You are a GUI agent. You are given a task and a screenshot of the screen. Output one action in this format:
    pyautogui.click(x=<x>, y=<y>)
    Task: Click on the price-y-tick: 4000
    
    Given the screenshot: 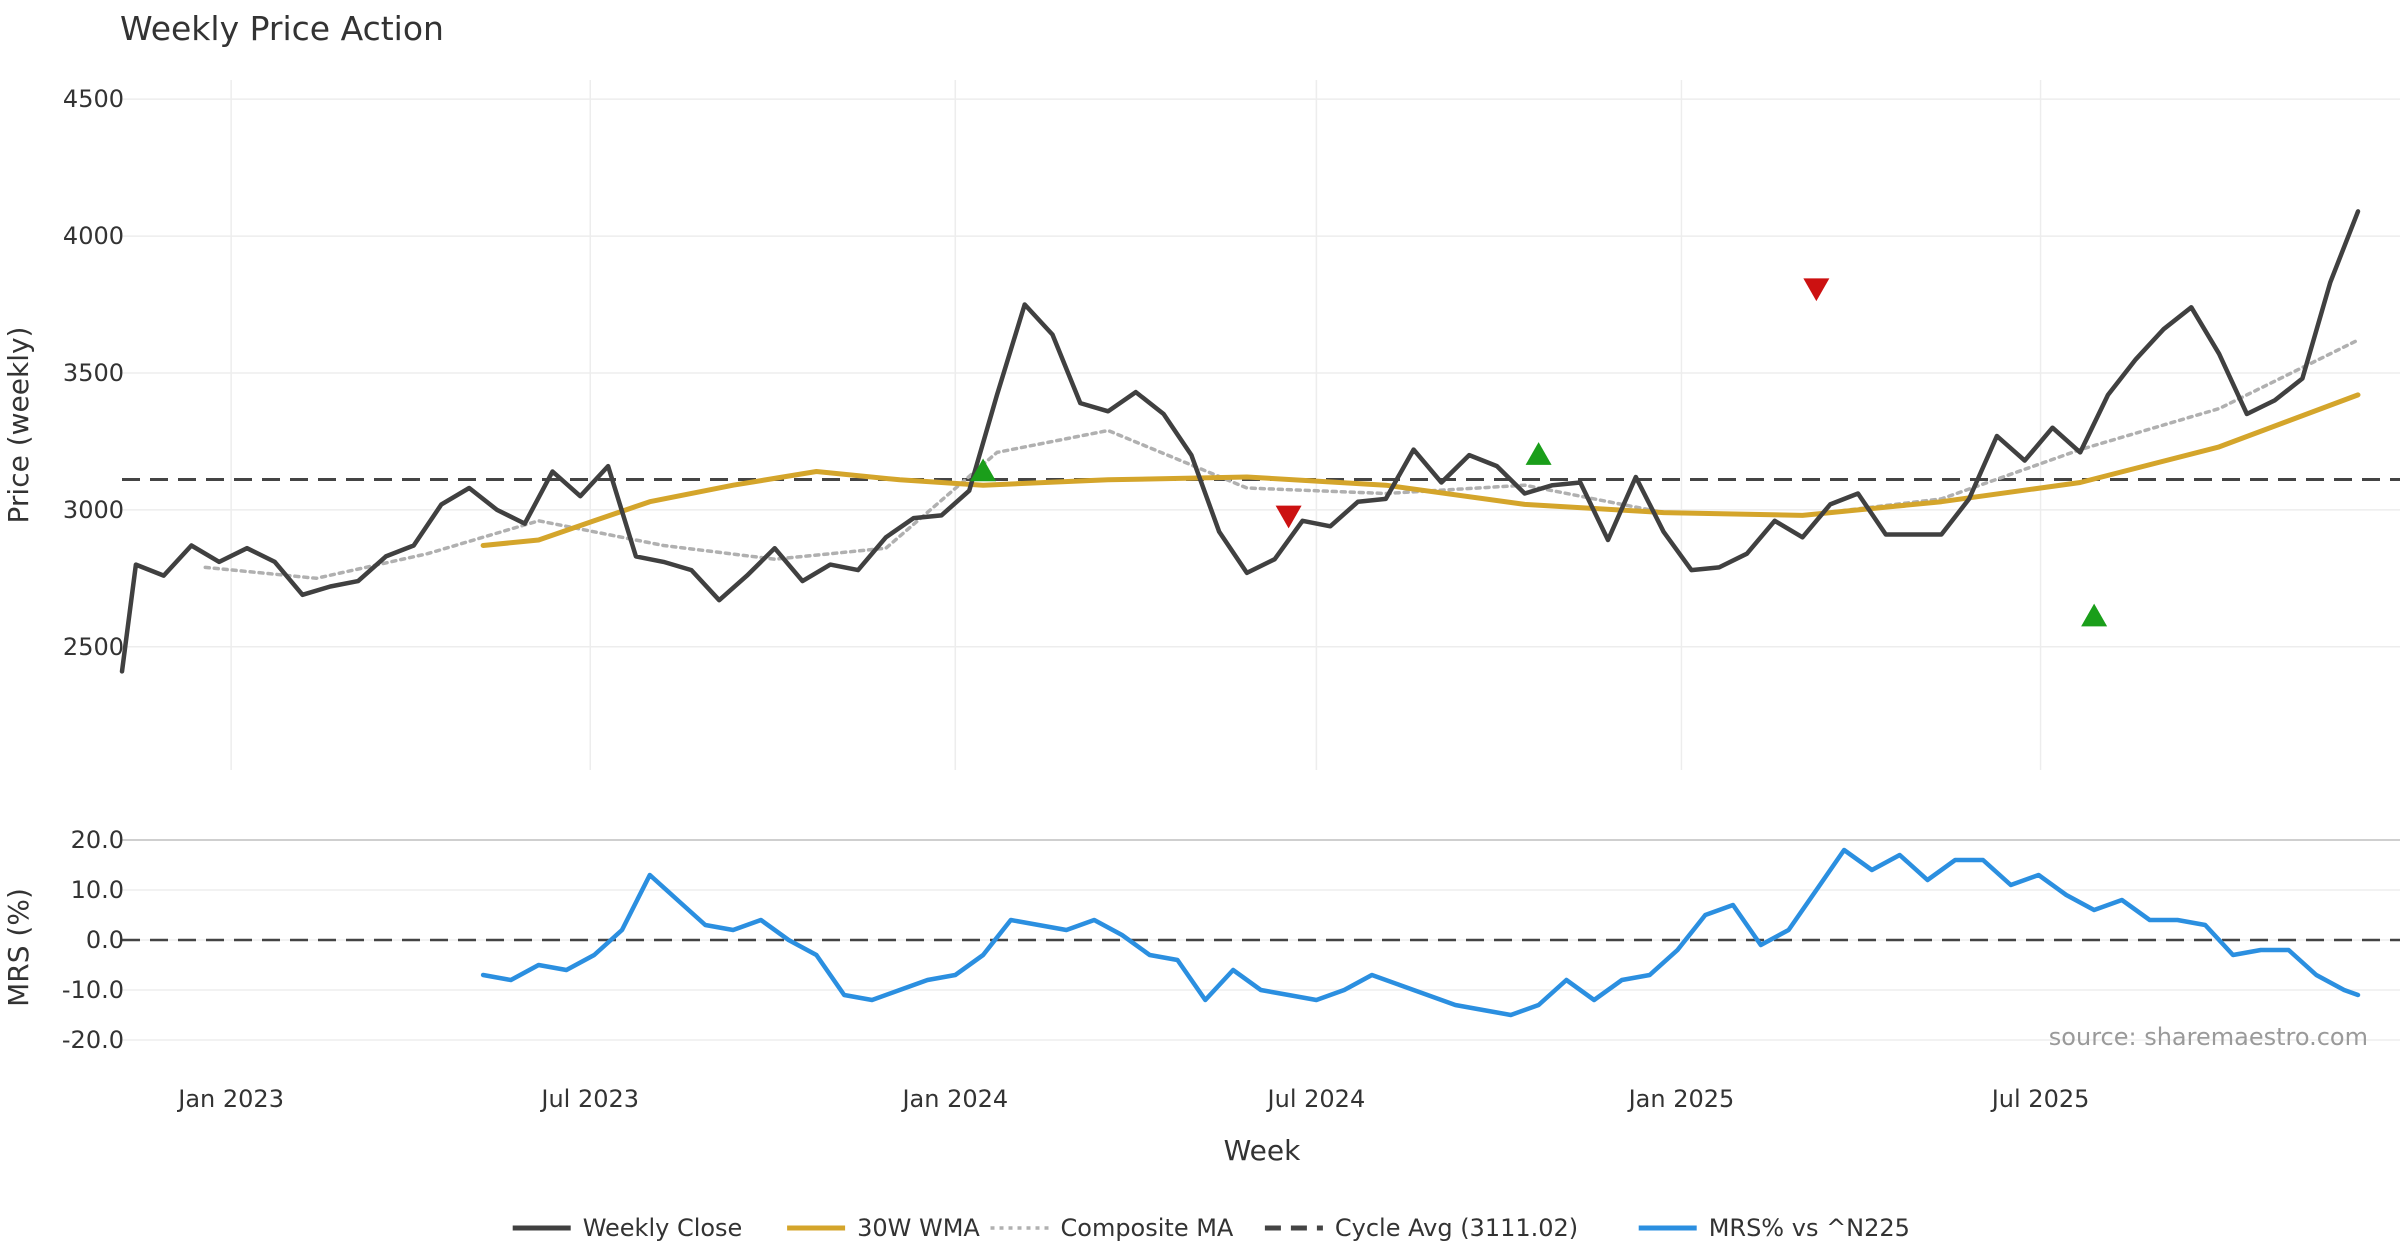 What is the action you would take?
    pyautogui.click(x=93, y=236)
    